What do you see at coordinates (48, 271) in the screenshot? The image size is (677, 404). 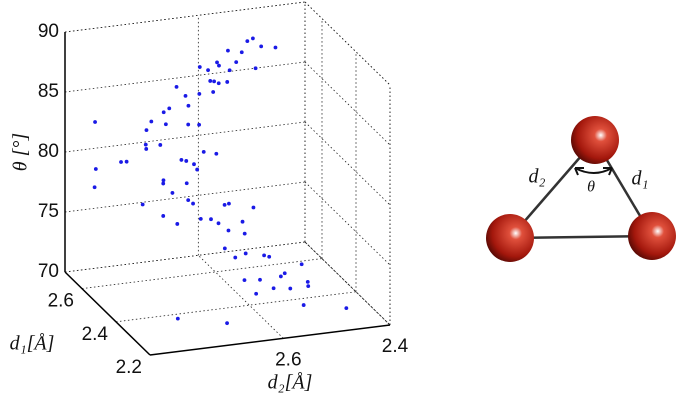 I see `z-tick-label: 70` at bounding box center [48, 271].